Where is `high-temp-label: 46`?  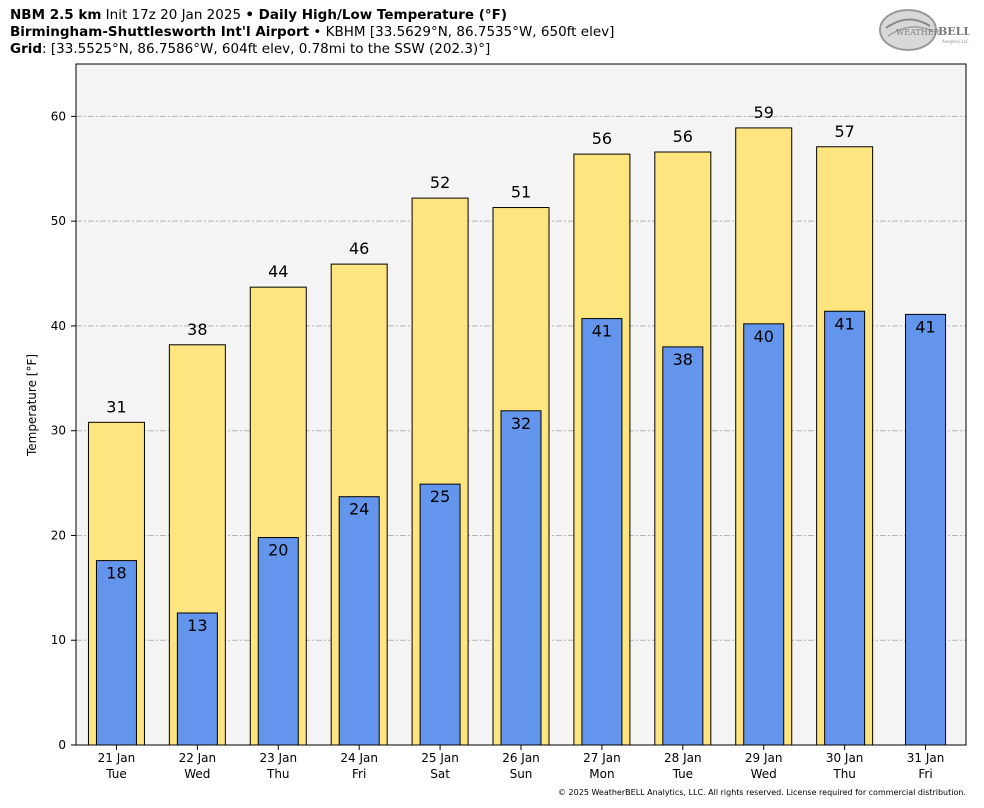 high-temp-label: 46 is located at coordinates (359, 248).